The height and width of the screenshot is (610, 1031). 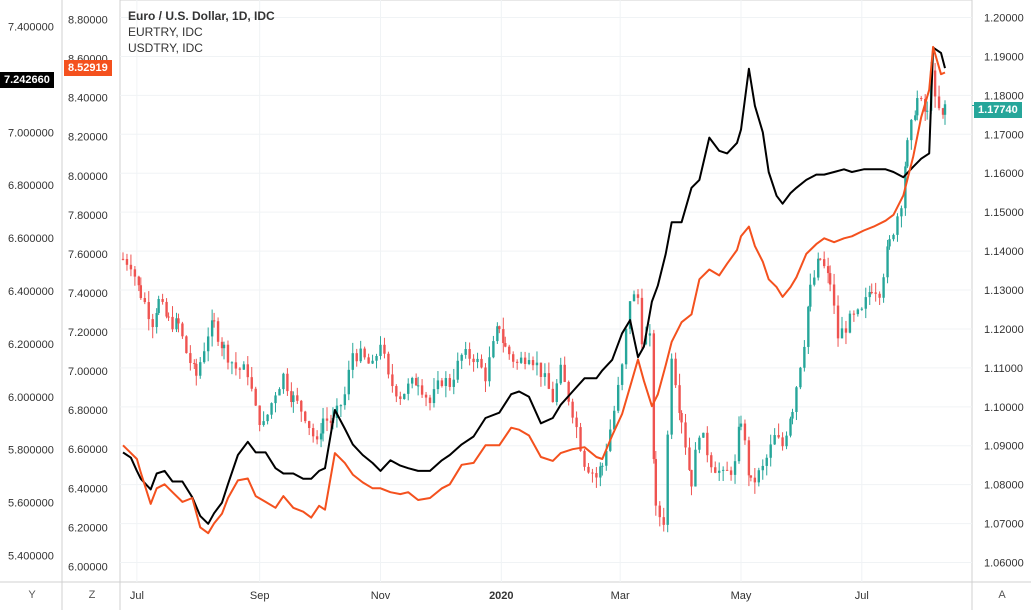 I want to click on eurtry-tick-label: 8.00000, so click(x=88, y=177).